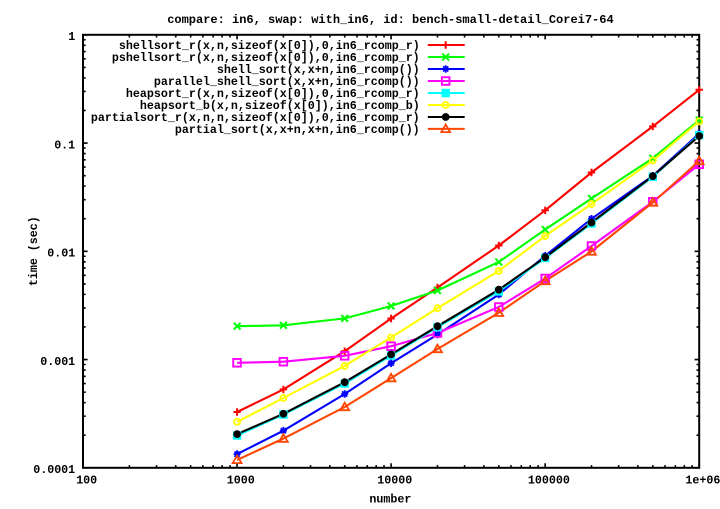  Describe the element at coordinates (702, 481) in the screenshot. I see `svg-text: 1e+06` at that location.